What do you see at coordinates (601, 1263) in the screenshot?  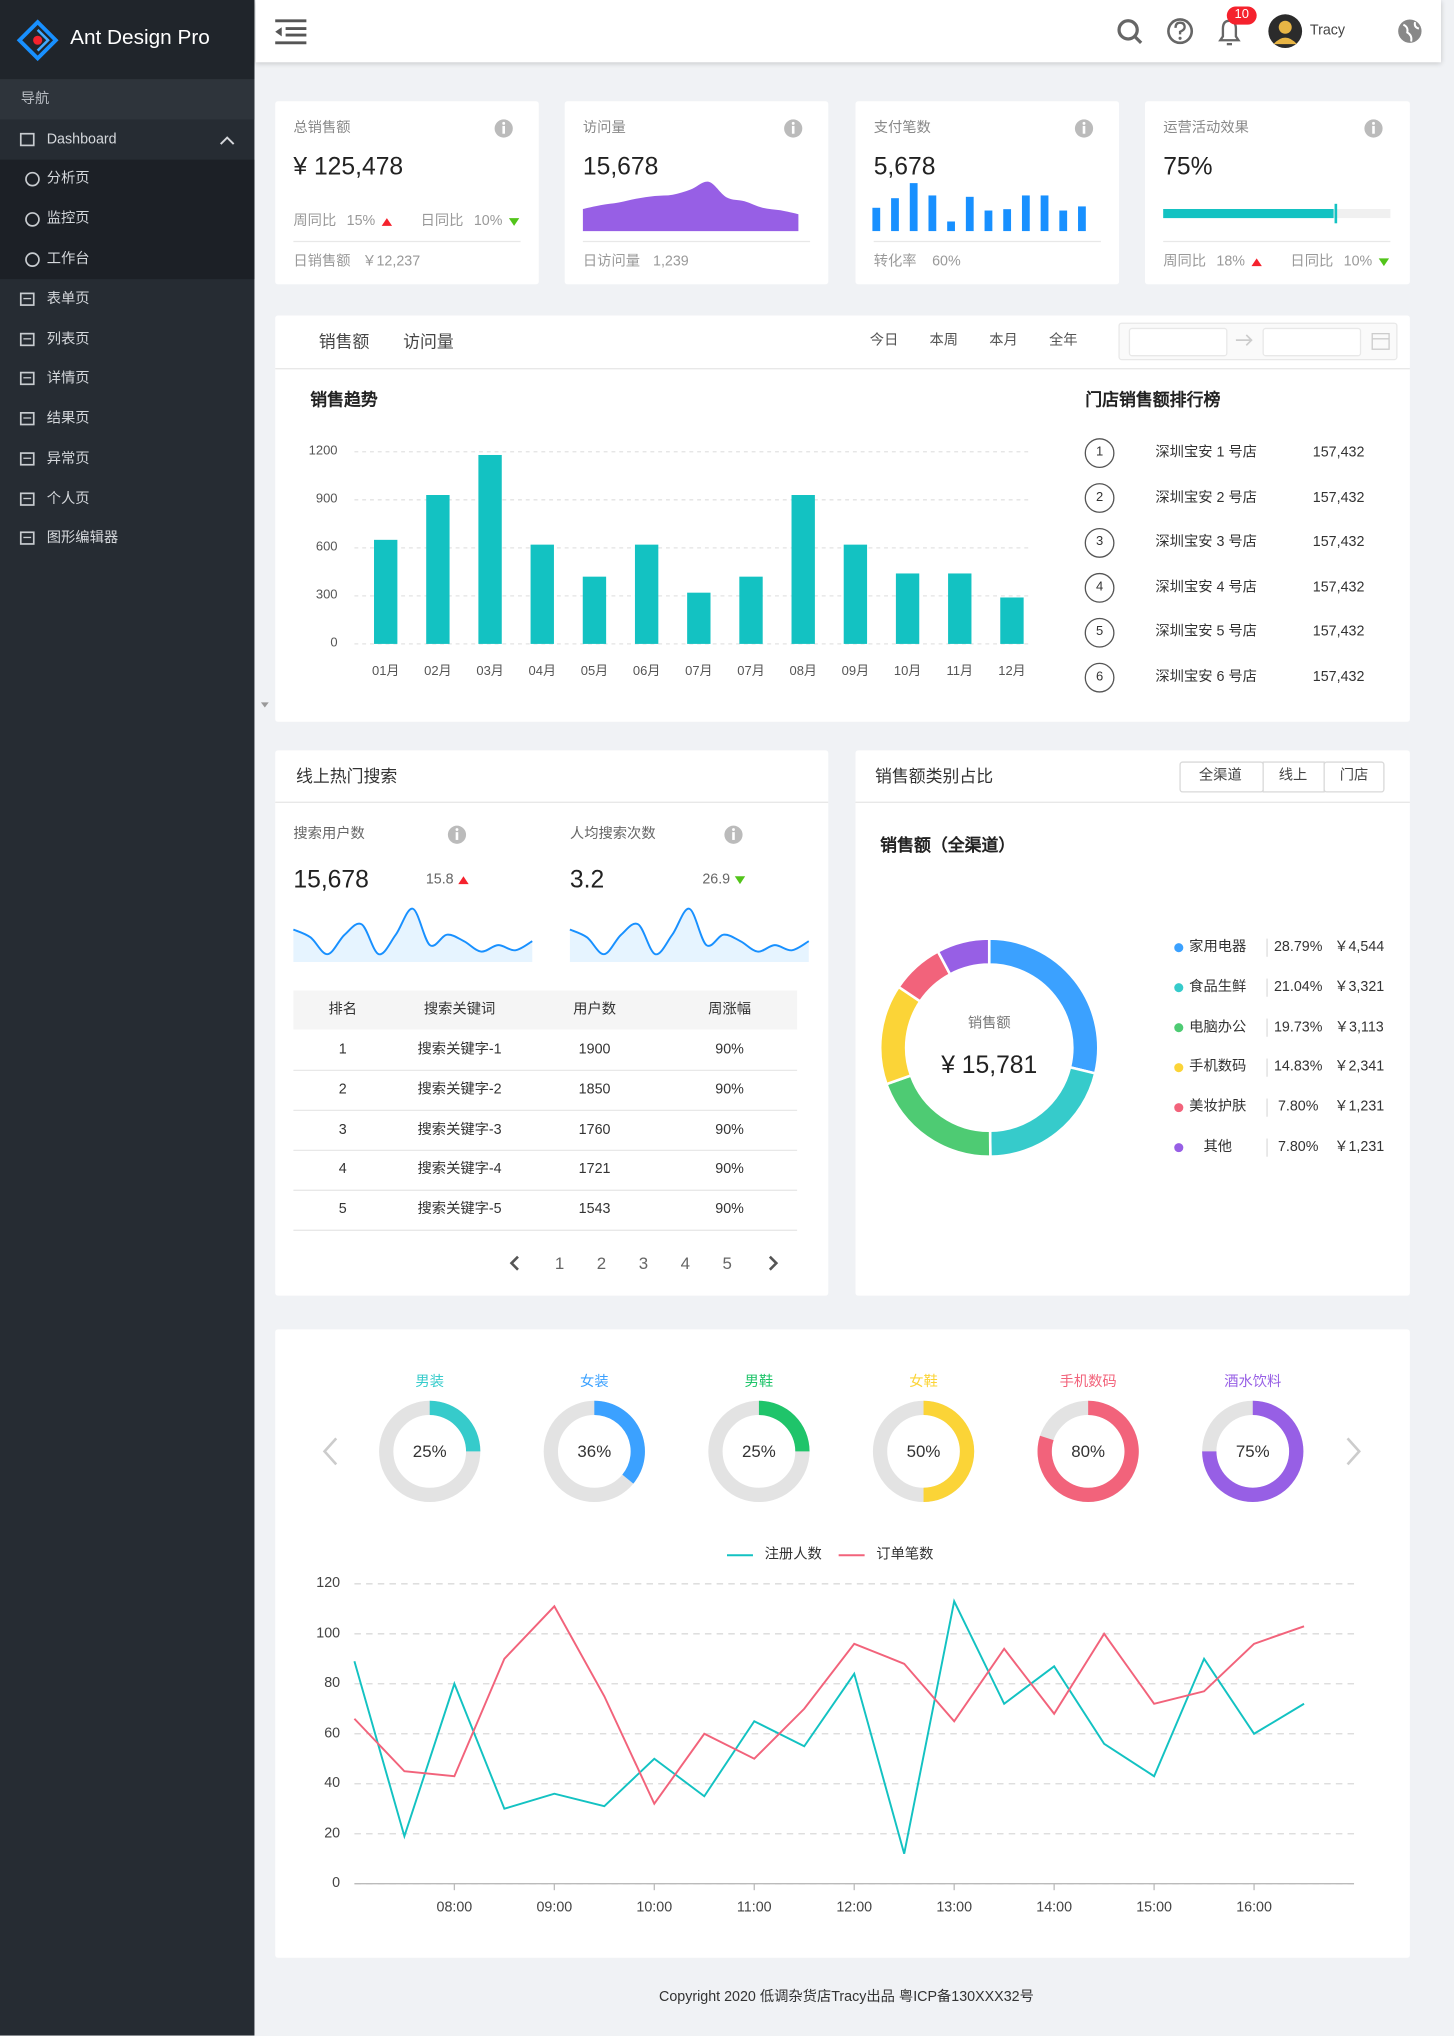 I see `page-number: 2` at bounding box center [601, 1263].